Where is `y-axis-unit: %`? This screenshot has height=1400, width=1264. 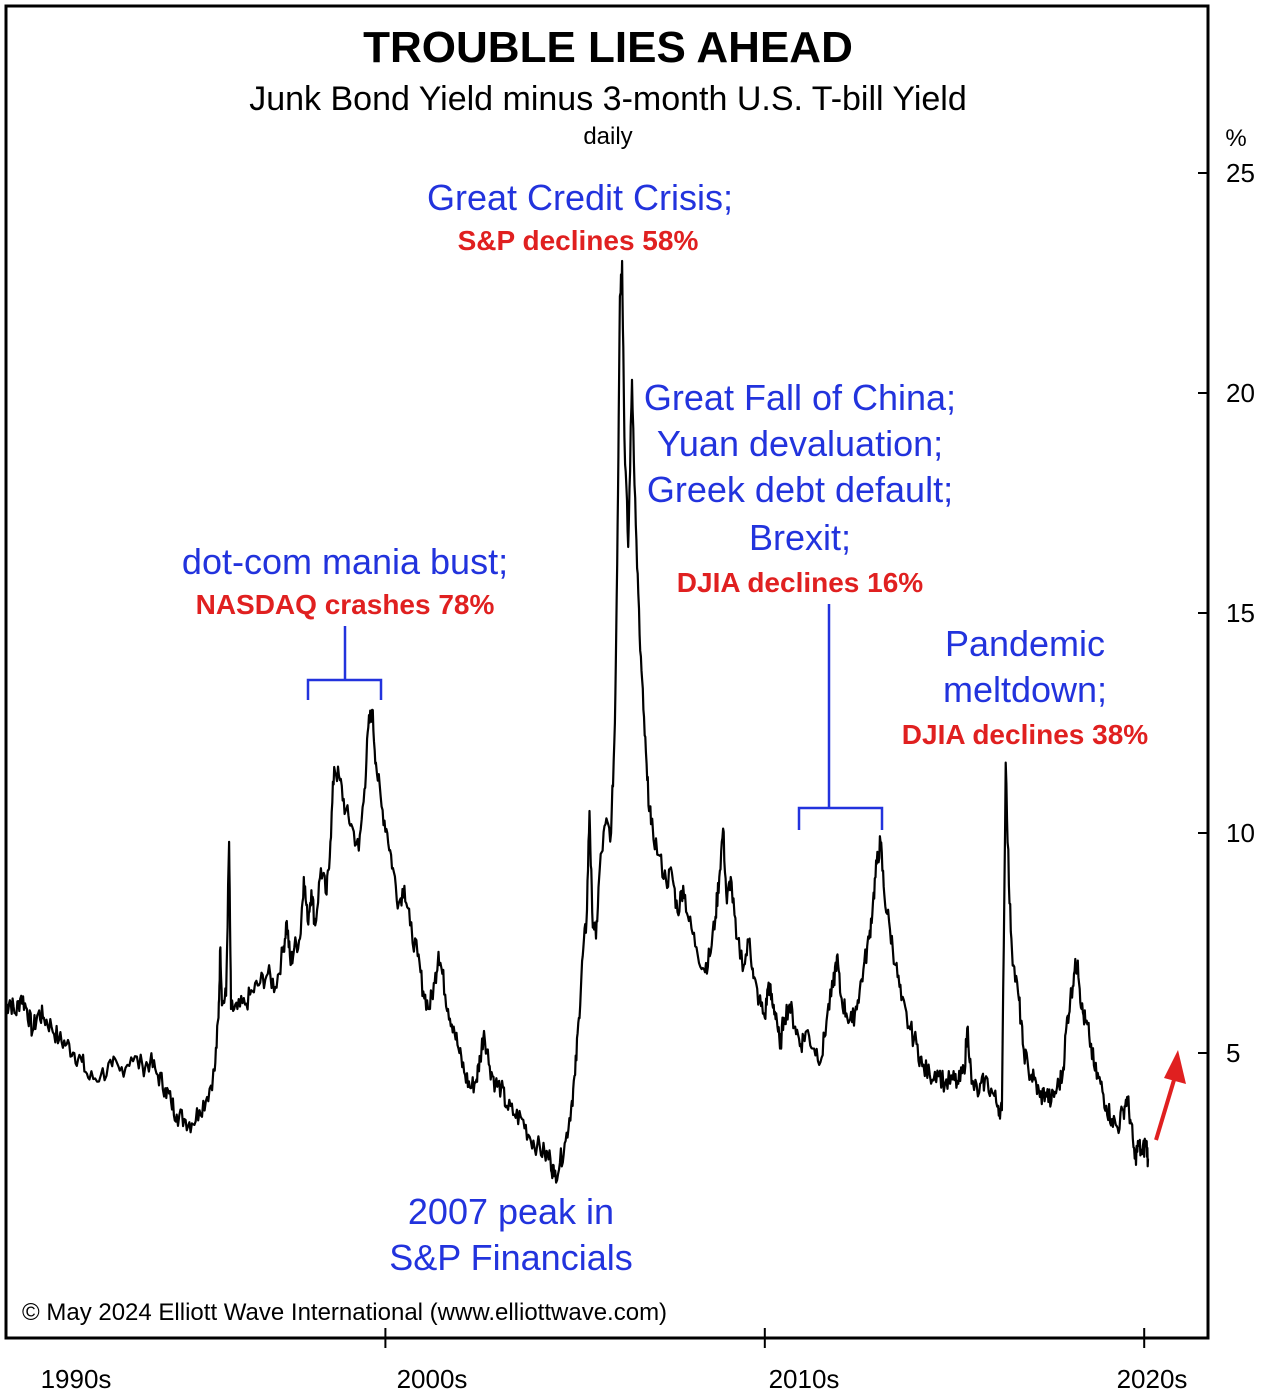
y-axis-unit: % is located at coordinates (1235, 138).